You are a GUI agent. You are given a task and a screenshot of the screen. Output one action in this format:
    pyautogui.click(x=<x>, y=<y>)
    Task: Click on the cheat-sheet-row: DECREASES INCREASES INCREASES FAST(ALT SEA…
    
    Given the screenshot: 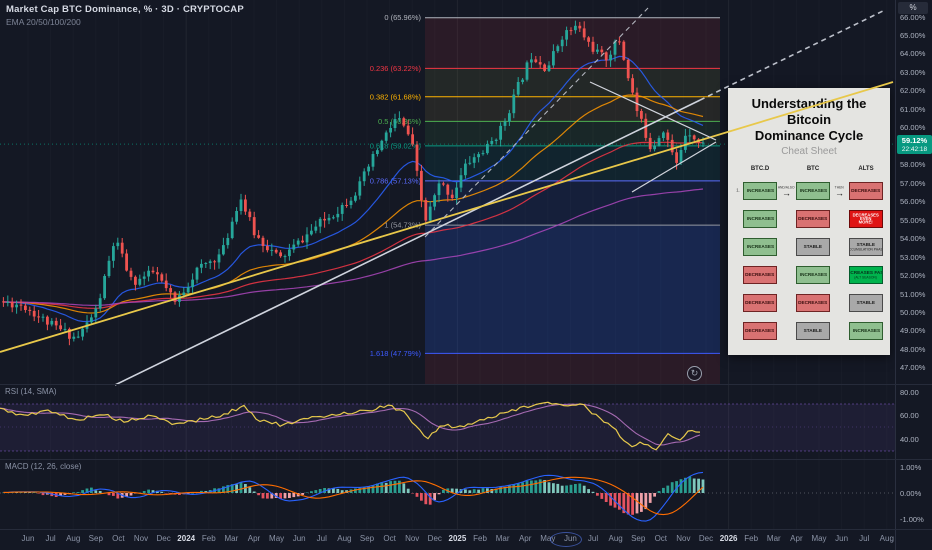 What is the action you would take?
    pyautogui.click(x=809, y=275)
    